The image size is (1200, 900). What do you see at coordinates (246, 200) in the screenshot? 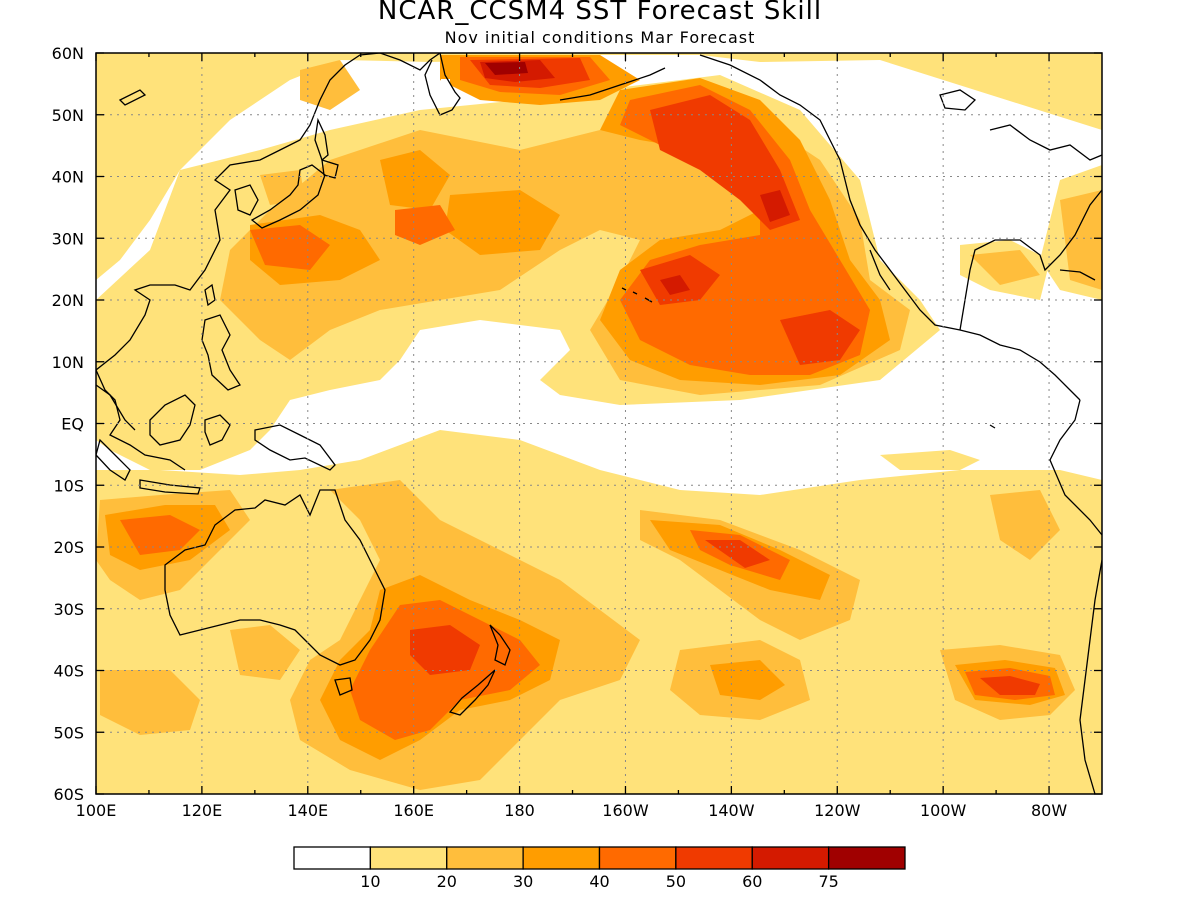
I see `coastline-korea` at bounding box center [246, 200].